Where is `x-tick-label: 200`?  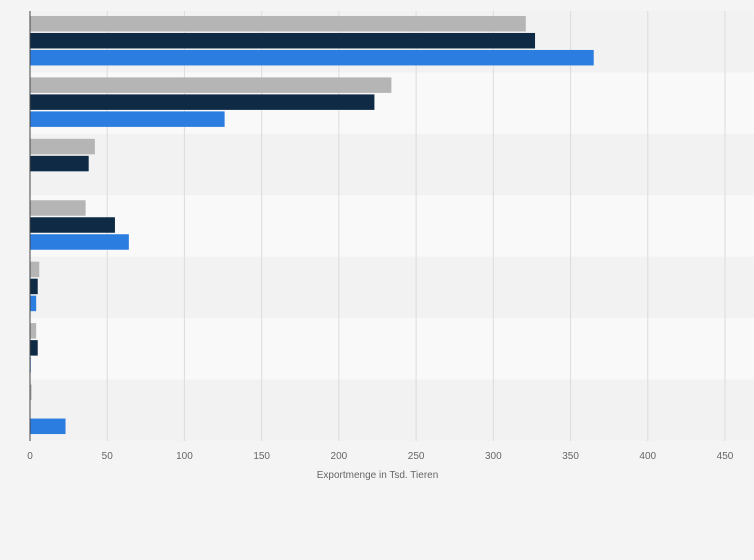
x-tick-label: 200 is located at coordinates (339, 456).